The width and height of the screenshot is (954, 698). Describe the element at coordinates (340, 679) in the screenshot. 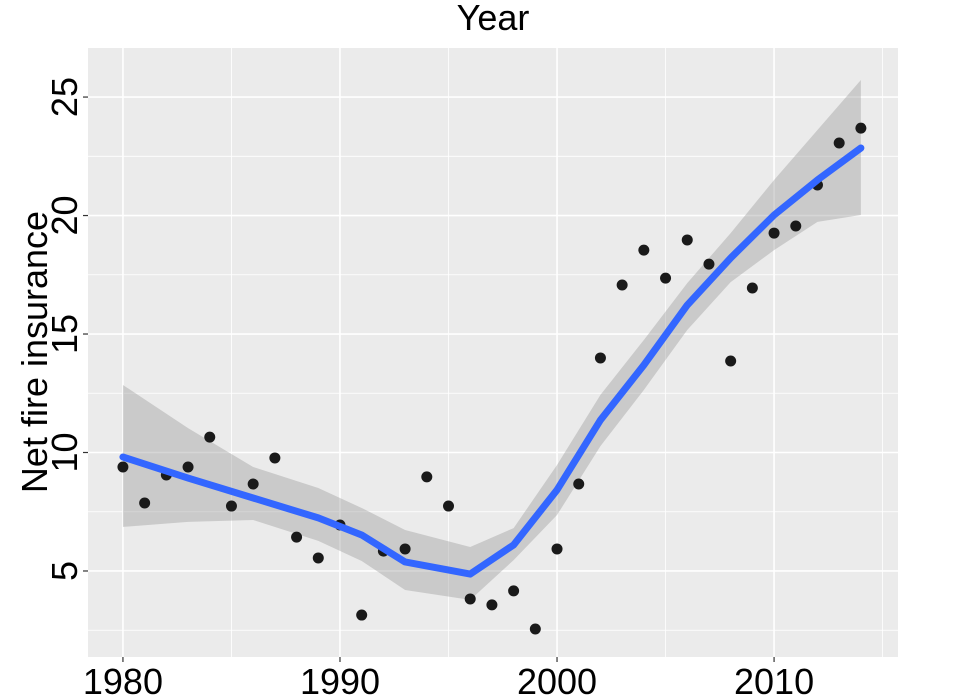

I see `x-tick-label: 1990` at that location.